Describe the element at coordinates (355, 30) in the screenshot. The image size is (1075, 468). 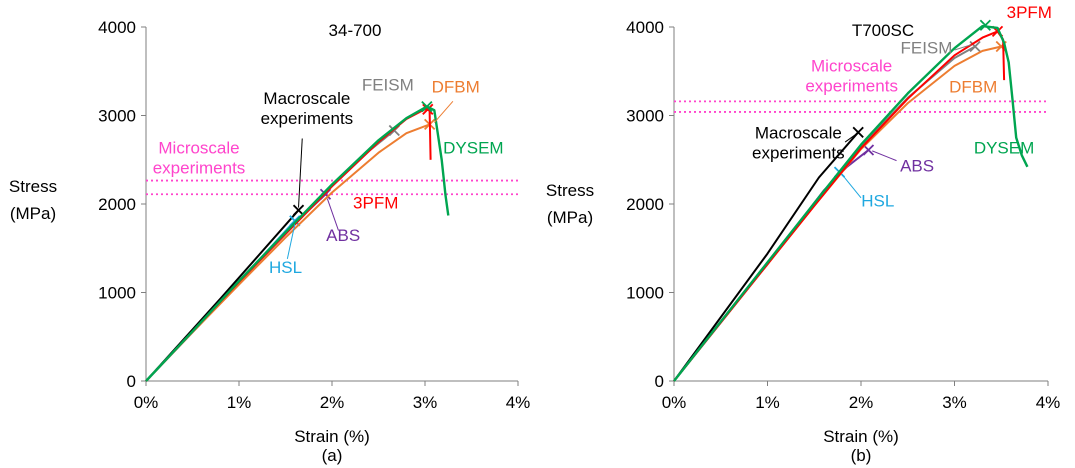
I see `chart-title: 34-700` at that location.